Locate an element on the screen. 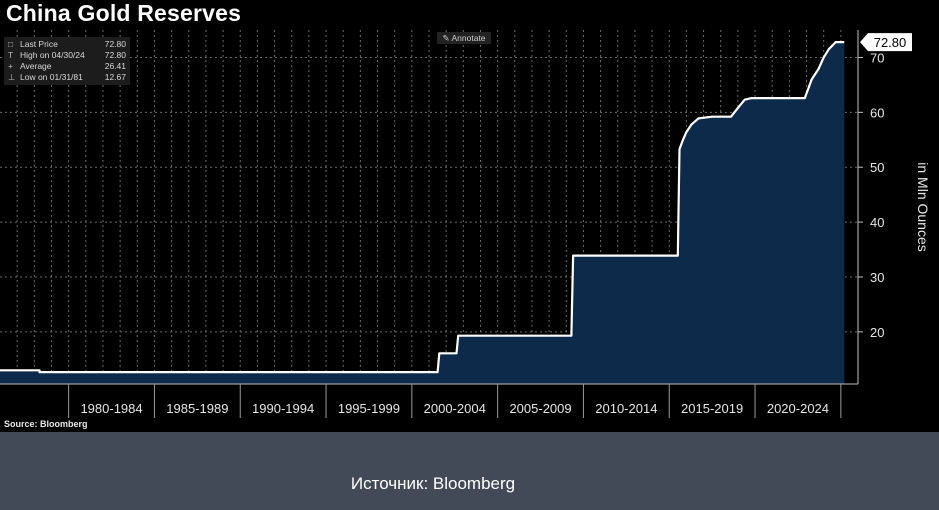 The height and width of the screenshot is (510, 939). chart-title: China Gold Reserves is located at coordinates (124, 13).